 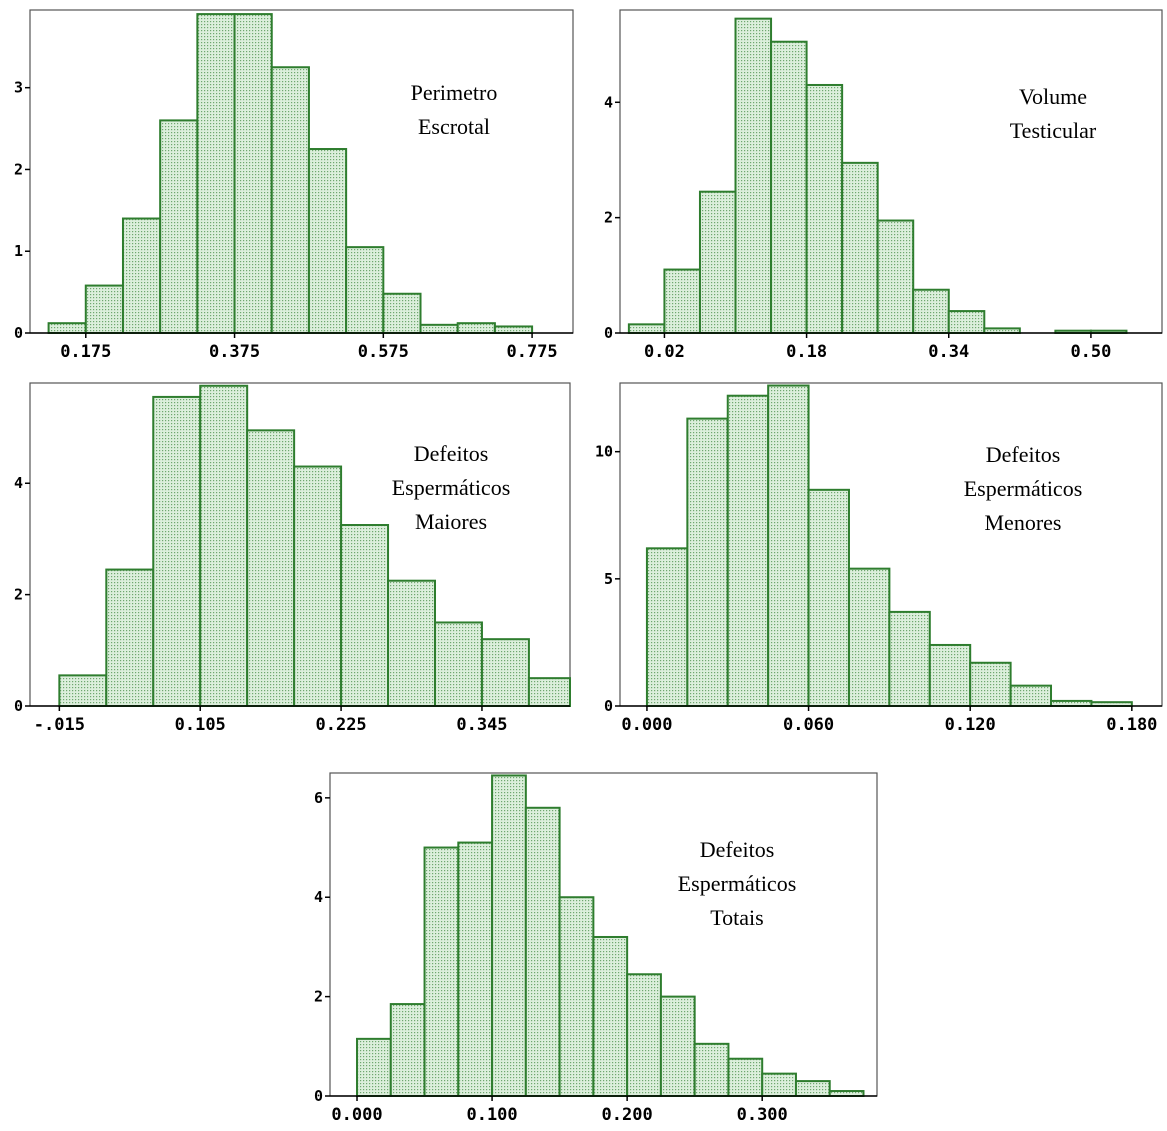 I want to click on y-tick-label: 5, so click(x=608, y=579).